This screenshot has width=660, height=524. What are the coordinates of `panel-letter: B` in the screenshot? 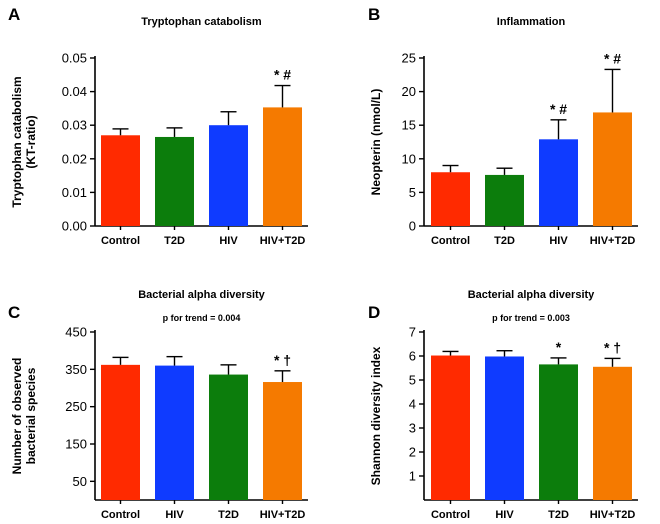 It's located at (374, 14).